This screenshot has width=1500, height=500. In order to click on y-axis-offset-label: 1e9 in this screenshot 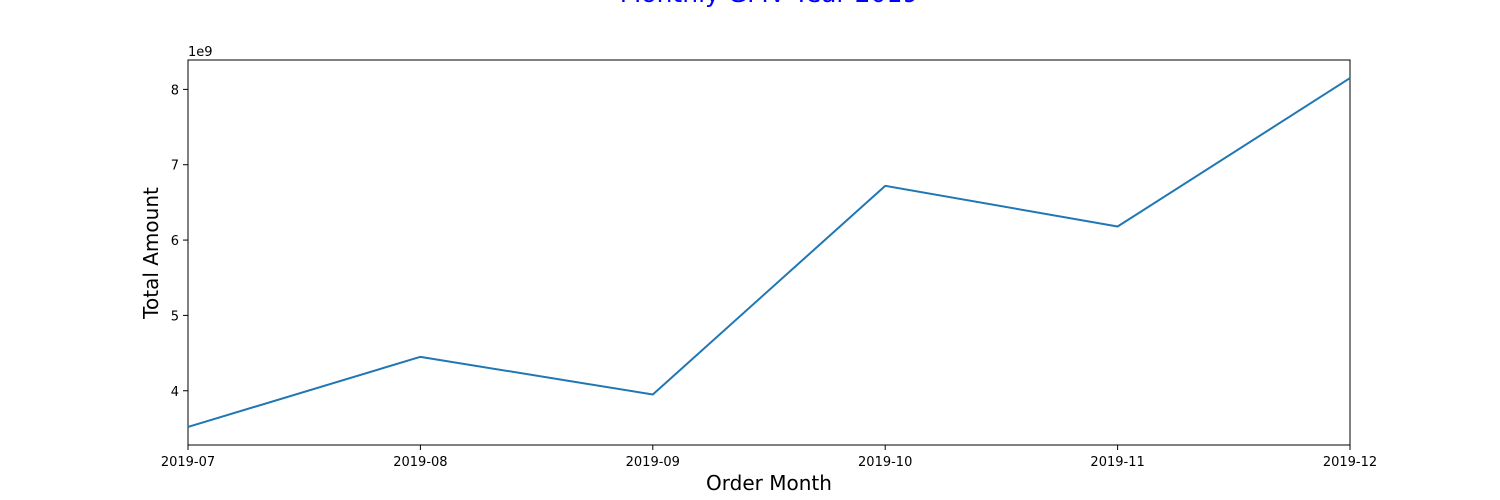, I will do `click(200, 52)`.